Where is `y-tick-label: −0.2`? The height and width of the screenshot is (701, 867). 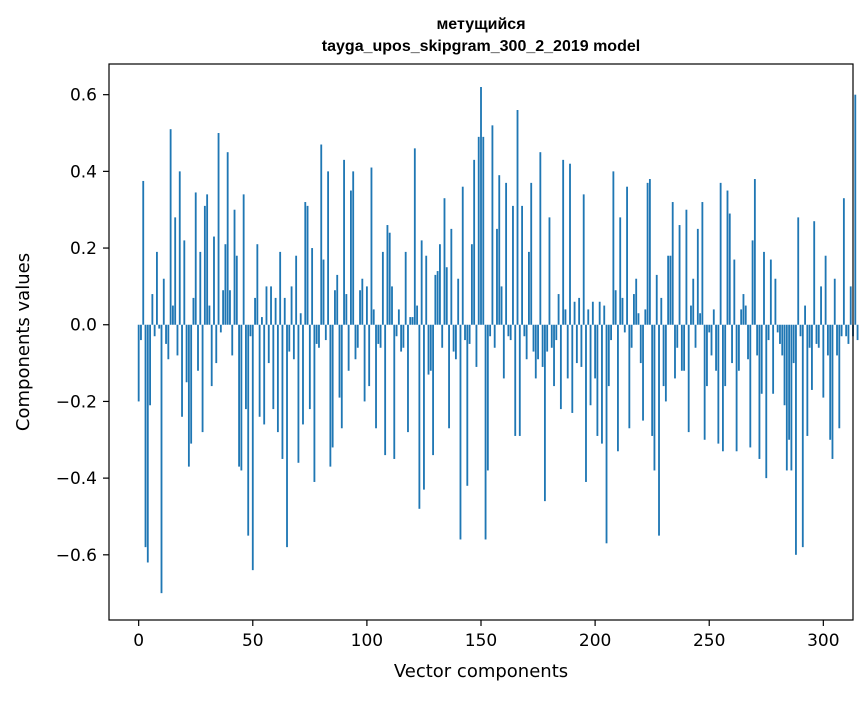
y-tick-label: −0.2 is located at coordinates (76, 402).